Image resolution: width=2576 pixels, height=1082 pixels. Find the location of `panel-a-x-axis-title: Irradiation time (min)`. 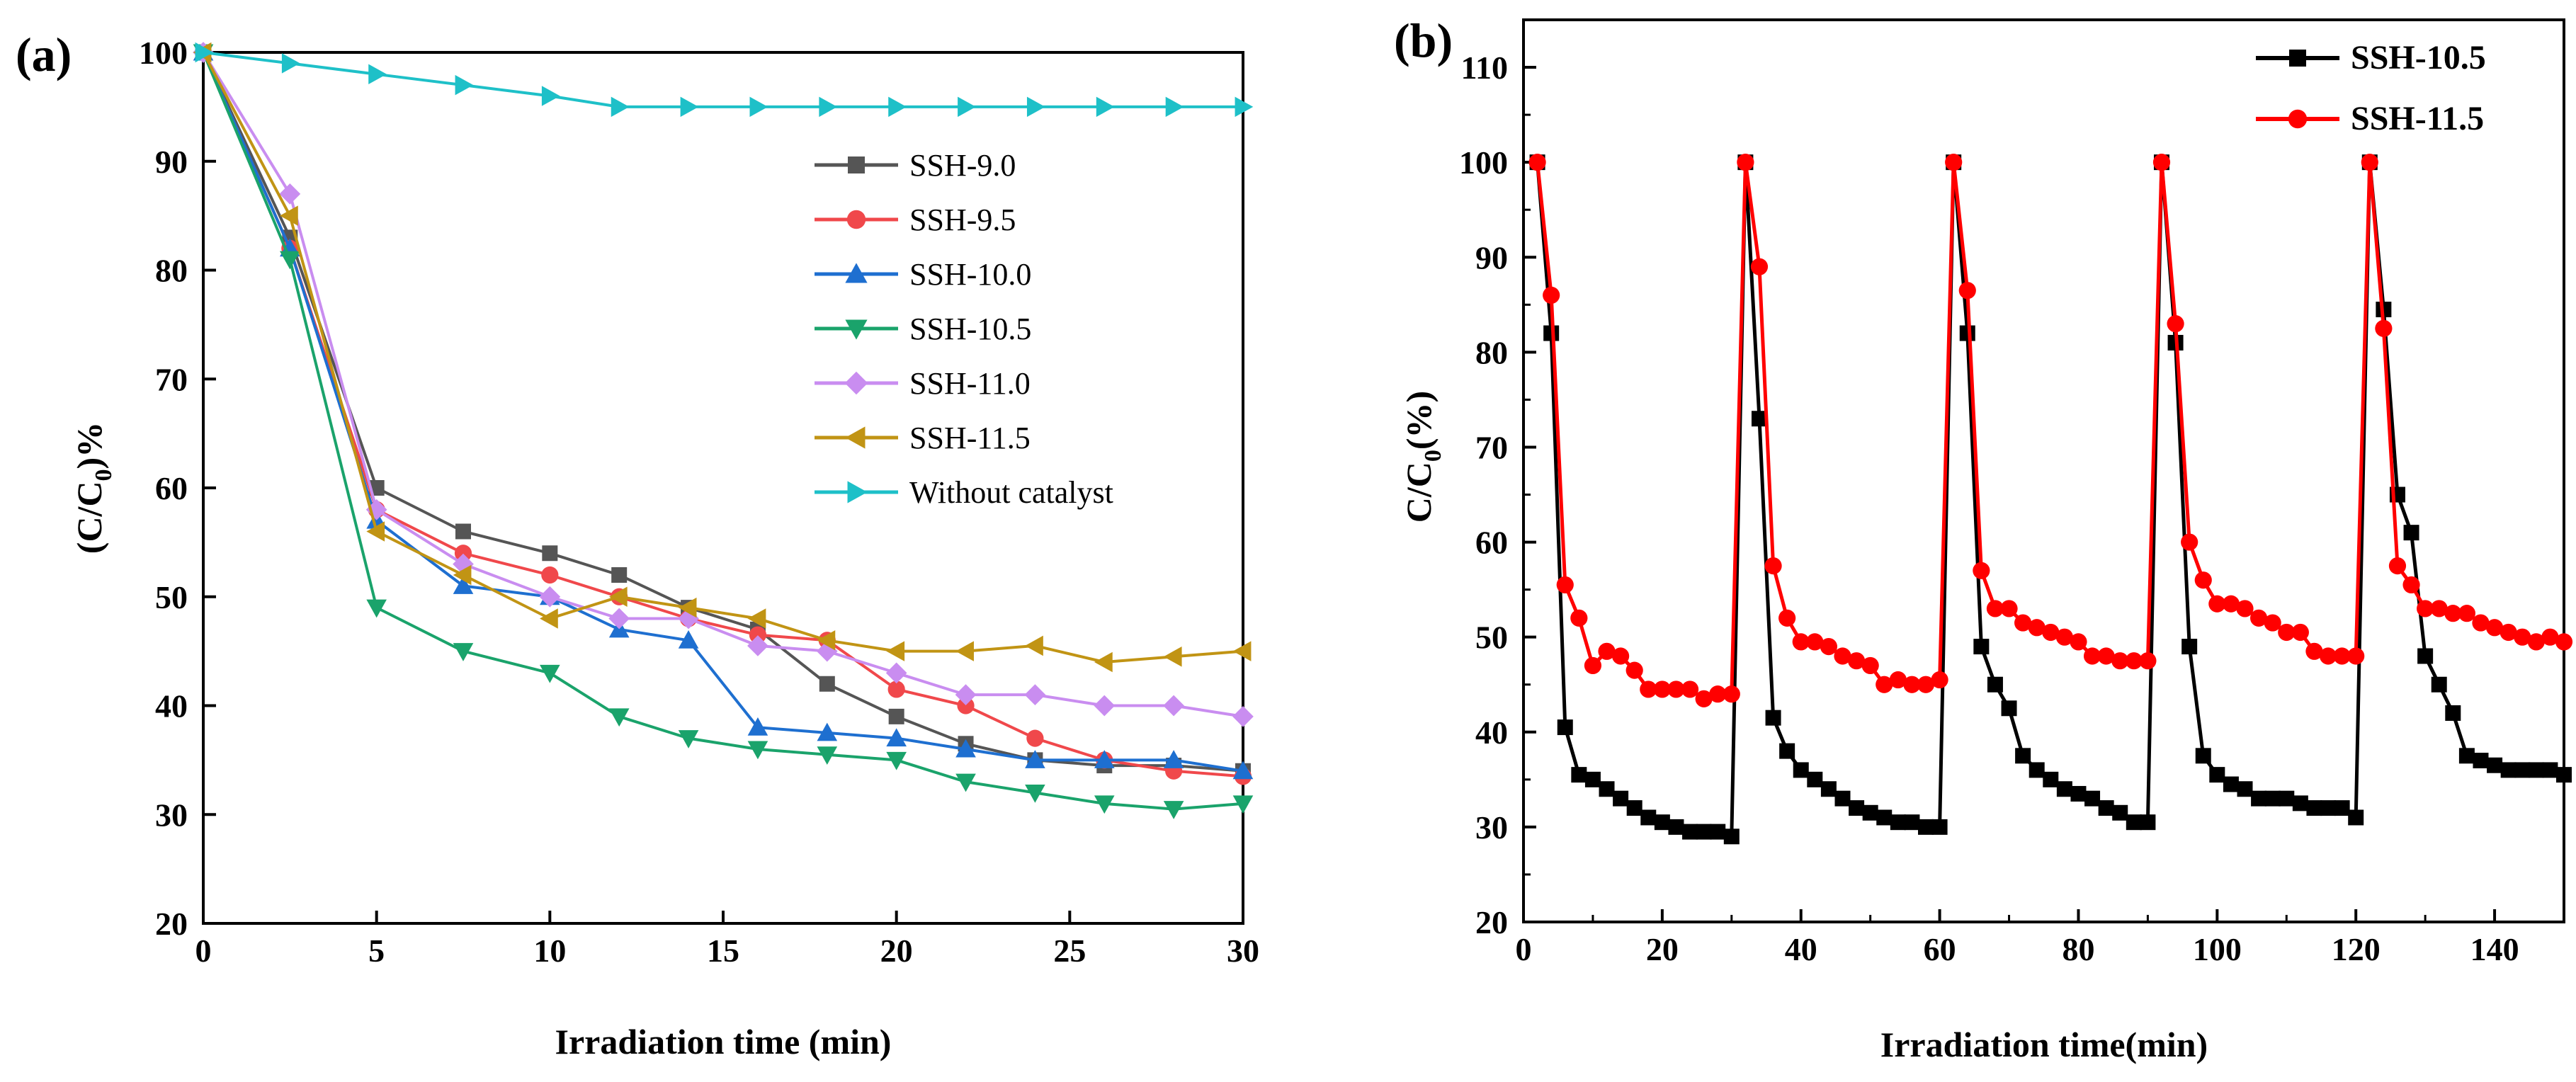

panel-a-x-axis-title: Irradiation time (min) is located at coordinates (723, 1041).